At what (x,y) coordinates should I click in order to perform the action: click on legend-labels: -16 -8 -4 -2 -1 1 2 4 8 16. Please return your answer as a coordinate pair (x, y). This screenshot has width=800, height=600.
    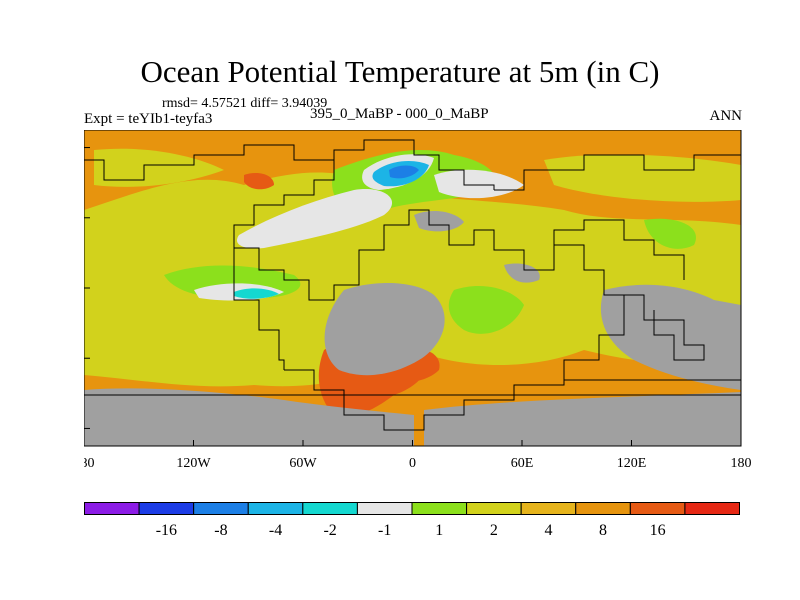
    Looking at the image, I should click on (411, 530).